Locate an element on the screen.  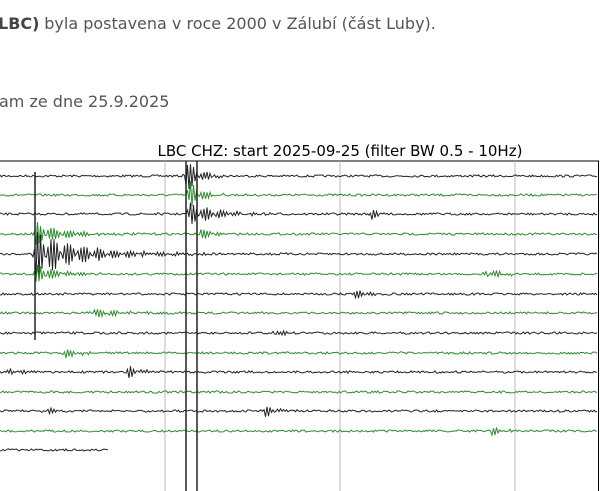
caption: am ze dne 25.9.2025 is located at coordinates (85, 101).